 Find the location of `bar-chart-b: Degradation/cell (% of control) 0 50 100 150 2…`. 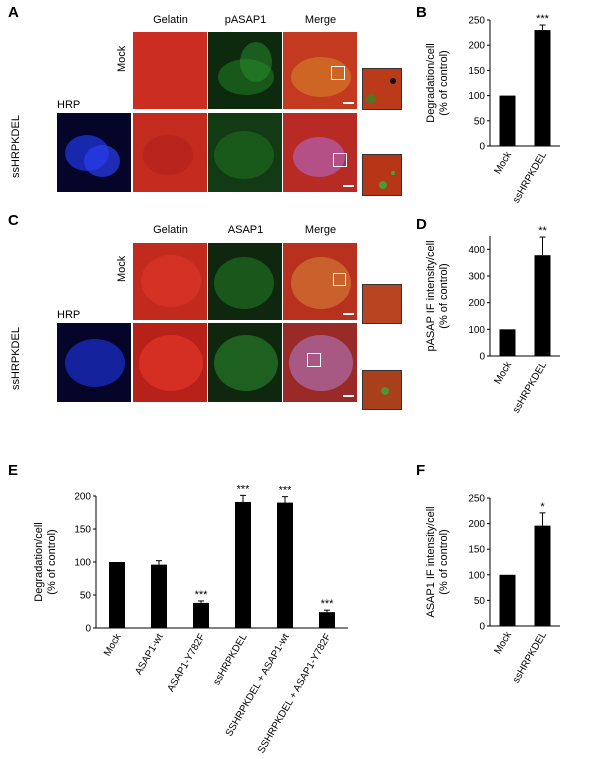

bar-chart-b: Degradation/cell (% of control) 0 50 100 150 2… is located at coordinates (492, 109).